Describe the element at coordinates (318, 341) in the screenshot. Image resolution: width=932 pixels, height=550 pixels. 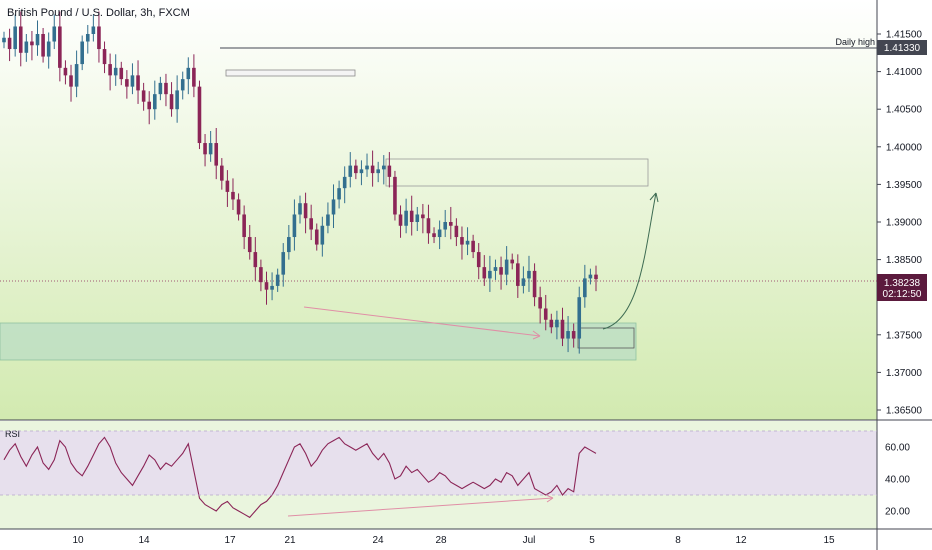
I see `support-zone` at that location.